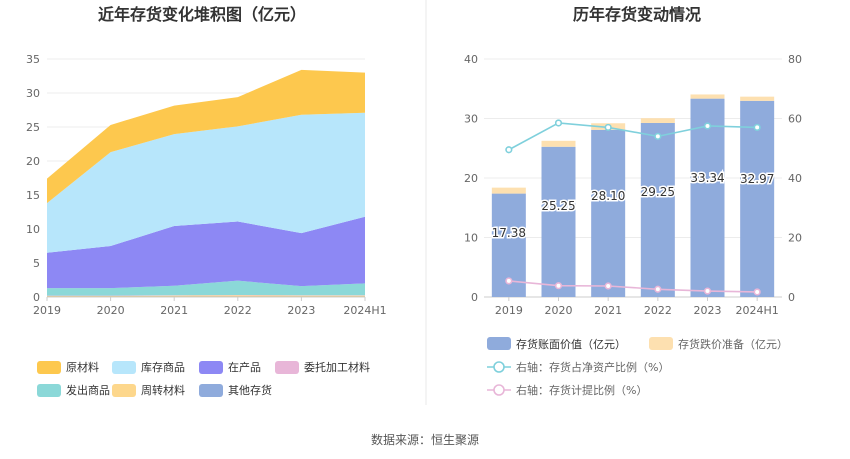 The width and height of the screenshot is (850, 459). Describe the element at coordinates (795, 119) in the screenshot. I see `right-y-tick-label: 60` at that location.